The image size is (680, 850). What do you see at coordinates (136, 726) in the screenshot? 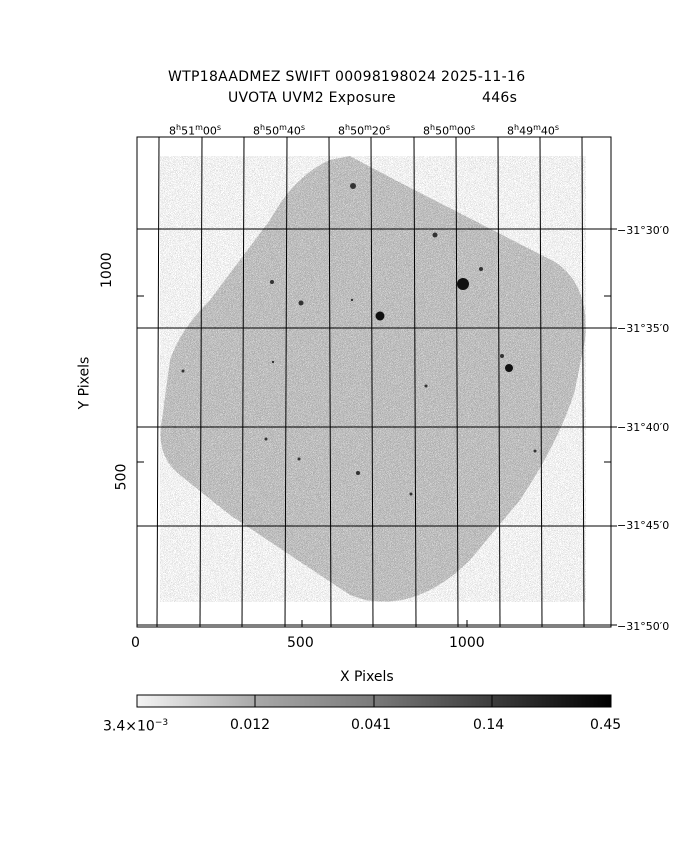
I see `colorbar-label-min: 3.4×10⁻³` at bounding box center [136, 726].